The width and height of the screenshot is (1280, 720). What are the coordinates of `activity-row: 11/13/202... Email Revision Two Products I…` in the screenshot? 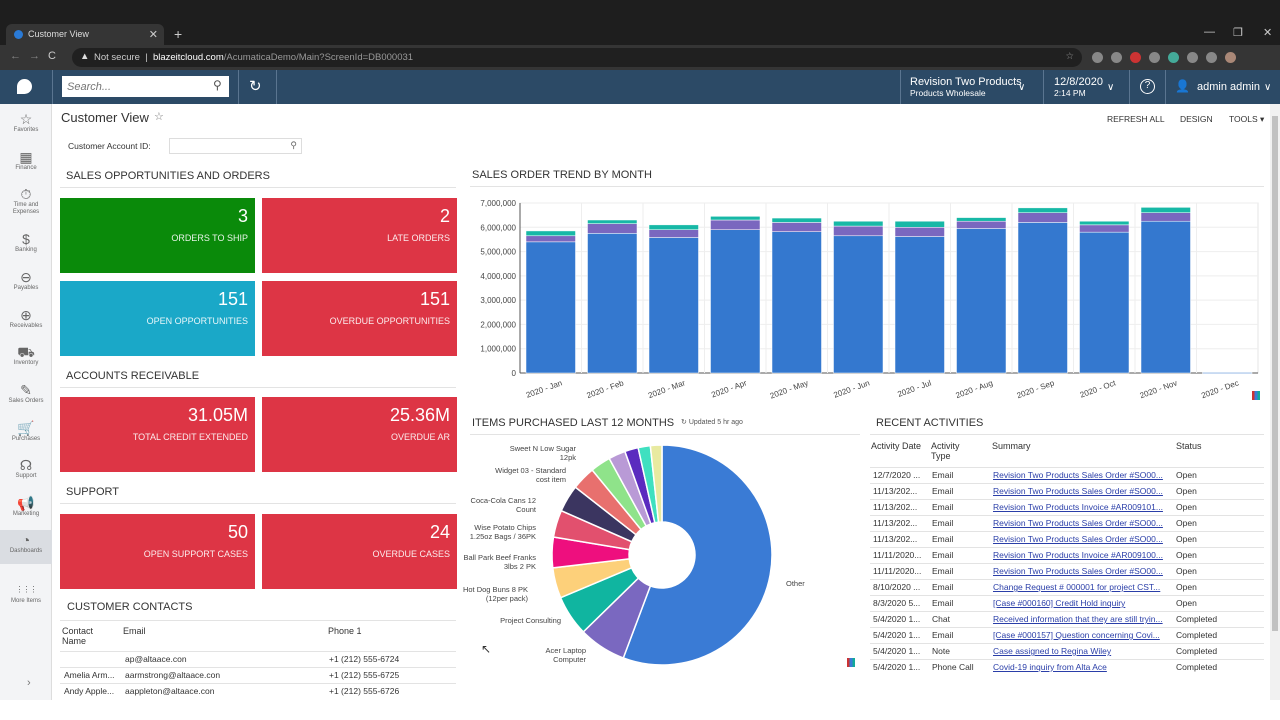 It's located at (1067, 509).